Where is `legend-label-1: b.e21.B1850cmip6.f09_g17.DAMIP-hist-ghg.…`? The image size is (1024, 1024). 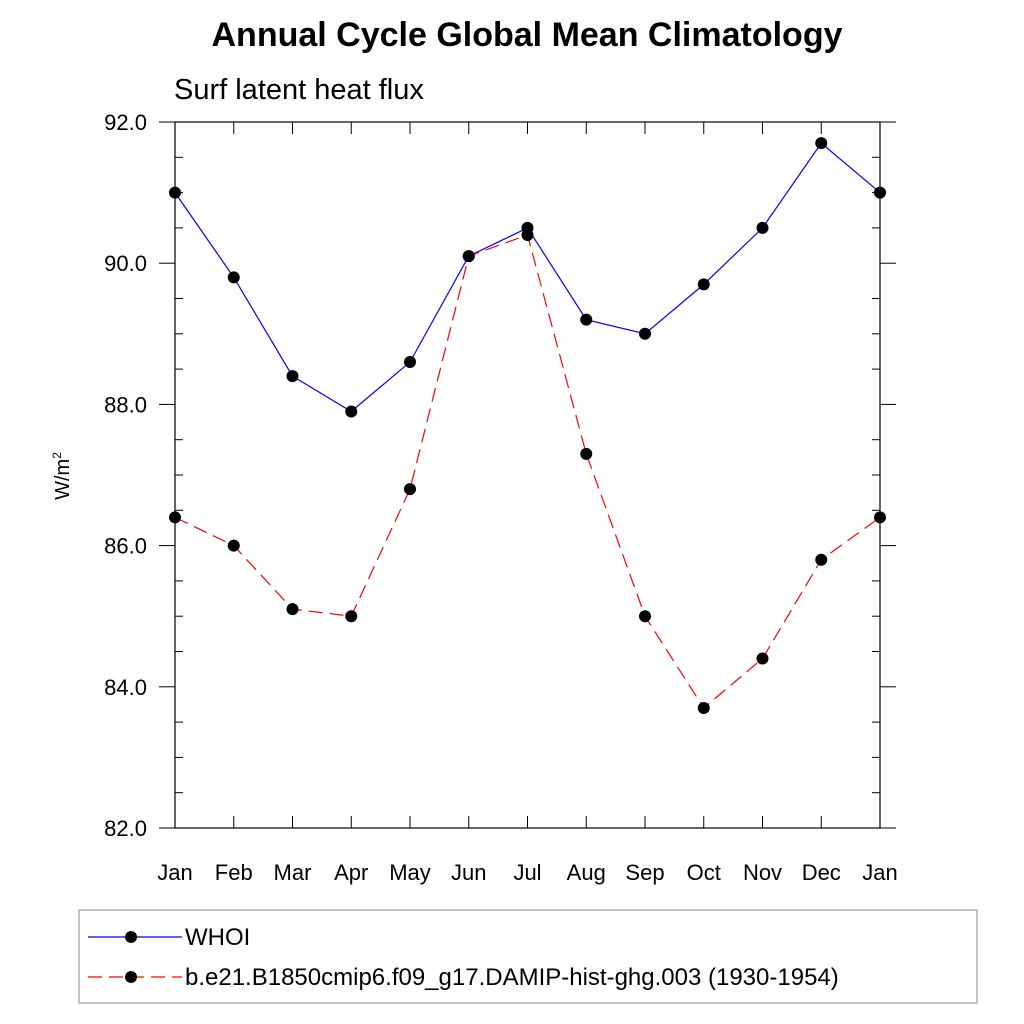
legend-label-1: b.e21.B1850cmip6.f09_g17.DAMIP-hist-ghg.… is located at coordinates (512, 977).